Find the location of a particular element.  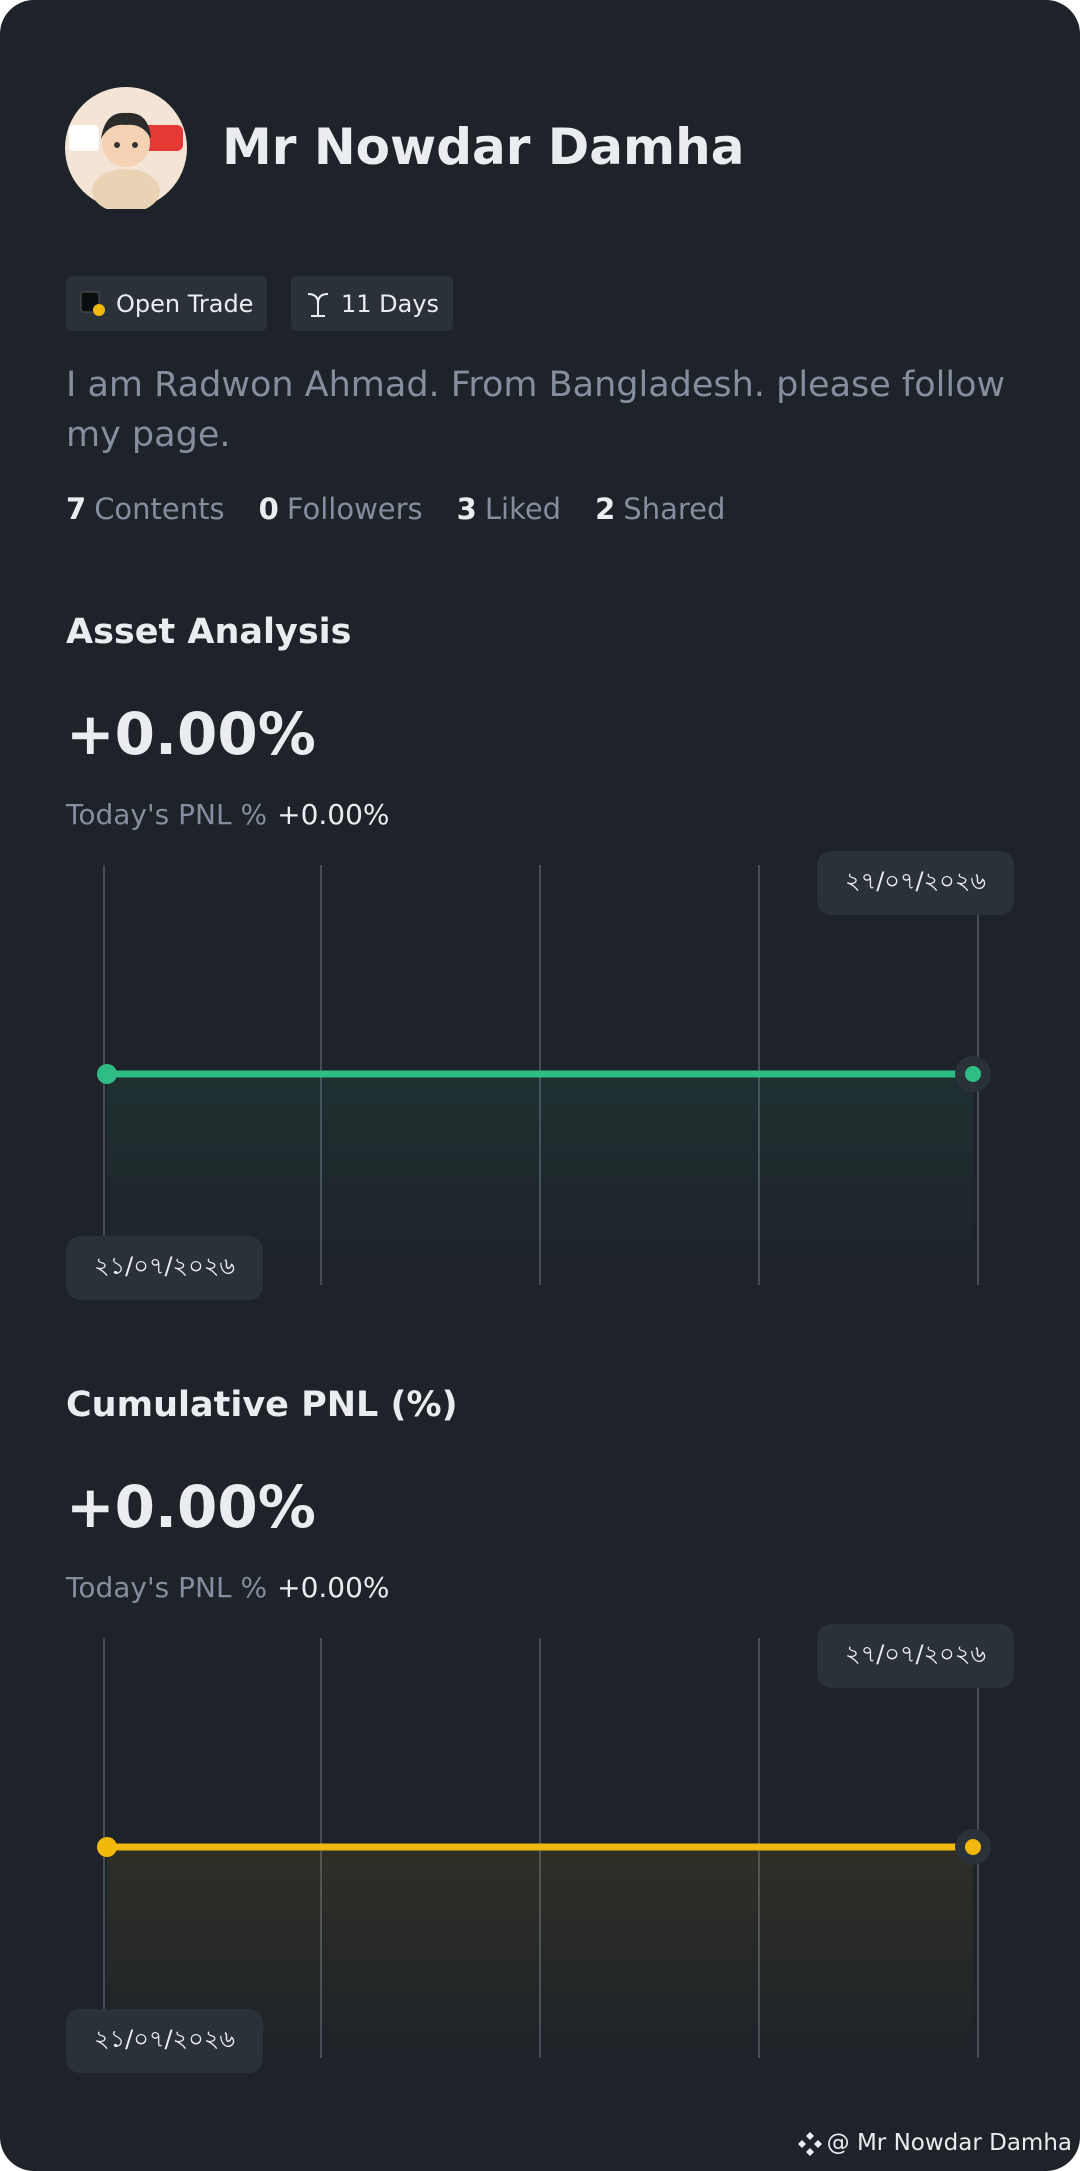

avatar is located at coordinates (126, 148).